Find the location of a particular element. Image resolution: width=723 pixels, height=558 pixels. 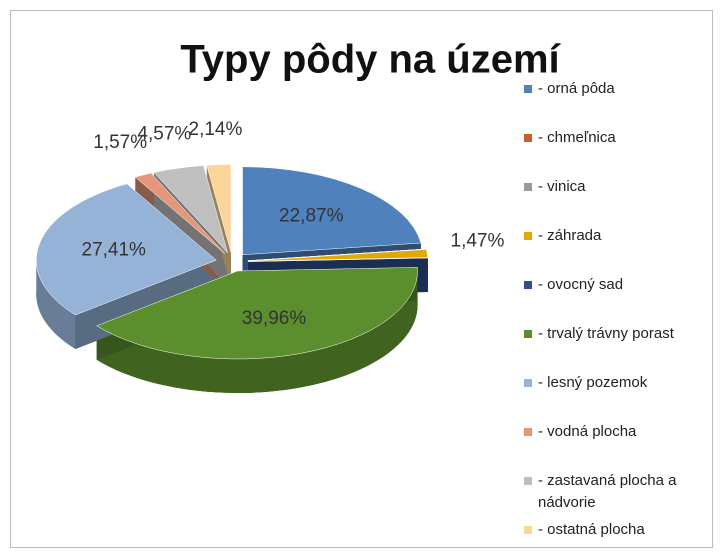

data-label: 4,57% is located at coordinates (164, 133).